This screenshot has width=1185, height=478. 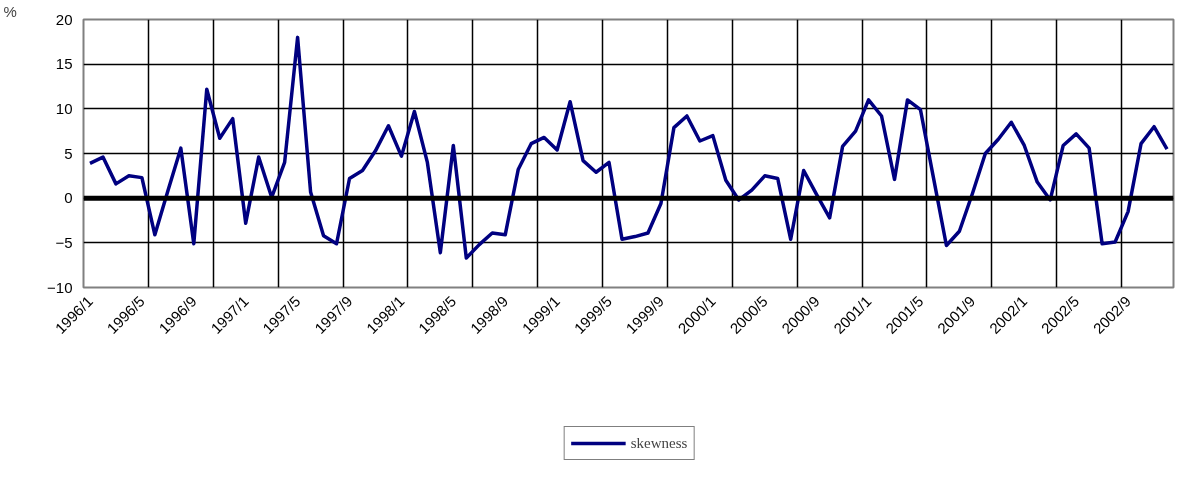 What do you see at coordinates (60, 287) in the screenshot?
I see `y-tick-label: −10` at bounding box center [60, 287].